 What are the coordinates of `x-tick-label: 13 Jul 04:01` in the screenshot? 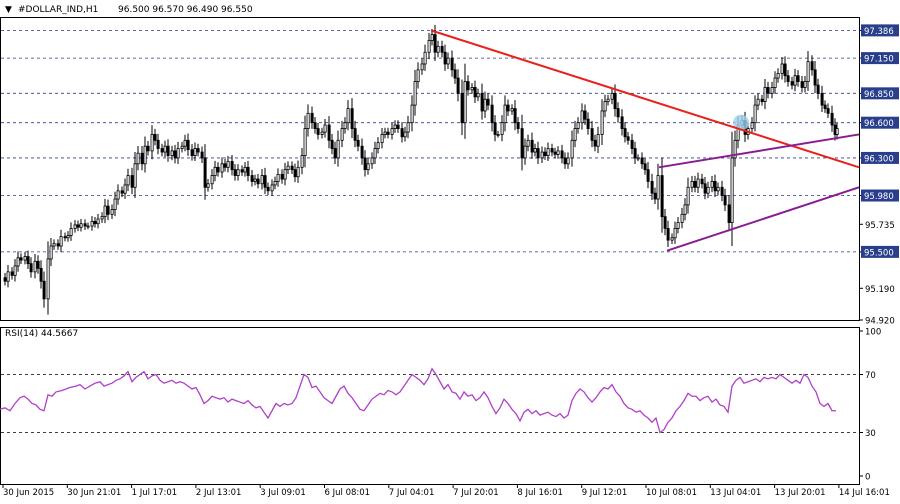 It's located at (735, 493).